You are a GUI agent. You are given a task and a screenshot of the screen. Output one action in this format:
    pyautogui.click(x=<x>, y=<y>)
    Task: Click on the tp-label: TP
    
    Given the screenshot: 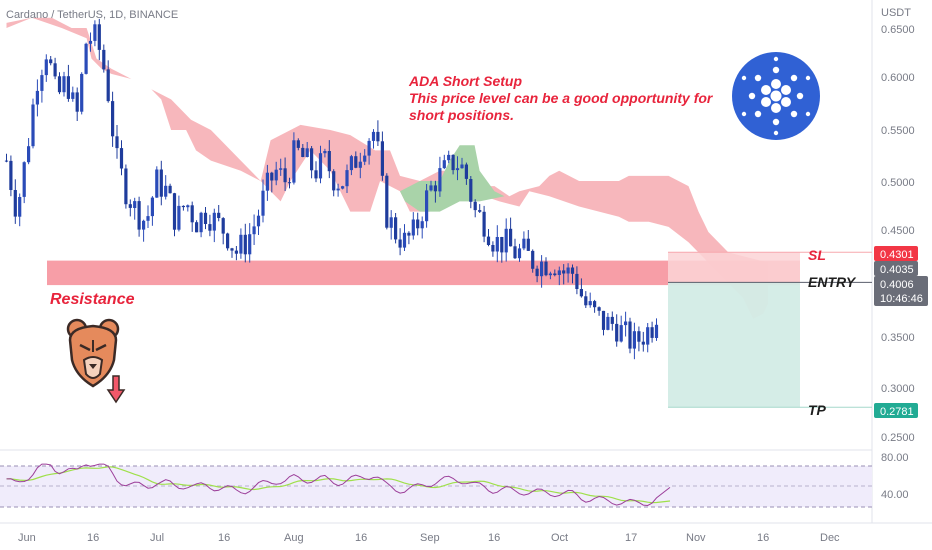 What is the action you would take?
    pyautogui.click(x=817, y=410)
    